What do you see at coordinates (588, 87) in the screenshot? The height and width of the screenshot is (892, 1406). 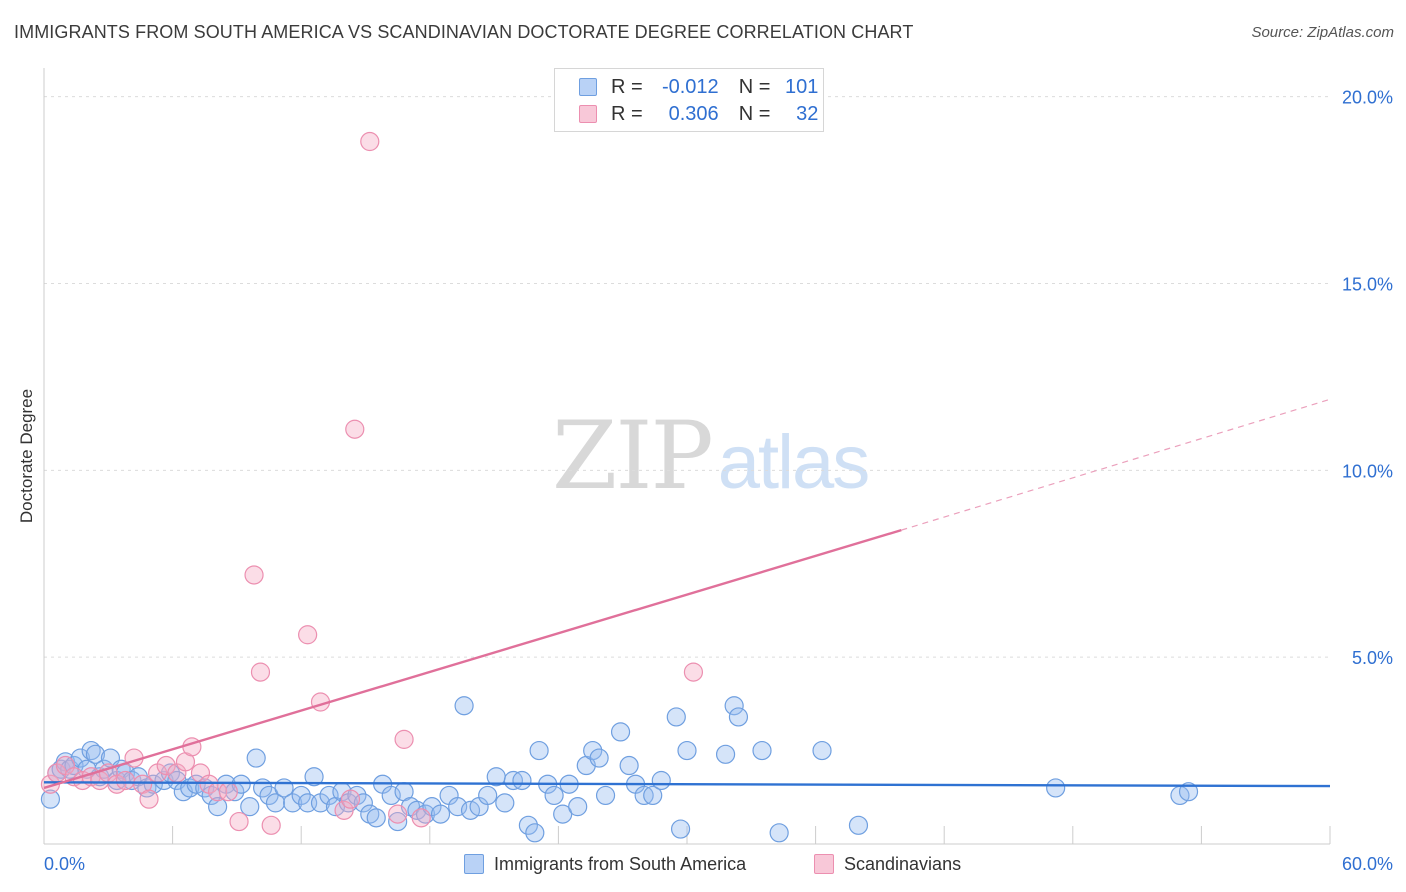 I see `legend-swatch-south-america` at bounding box center [588, 87].